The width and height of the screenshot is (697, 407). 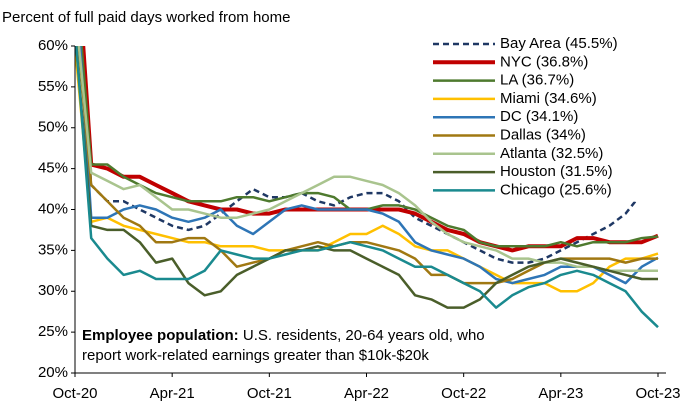 I want to click on x-tick-label: Oct-21, so click(x=269, y=393).